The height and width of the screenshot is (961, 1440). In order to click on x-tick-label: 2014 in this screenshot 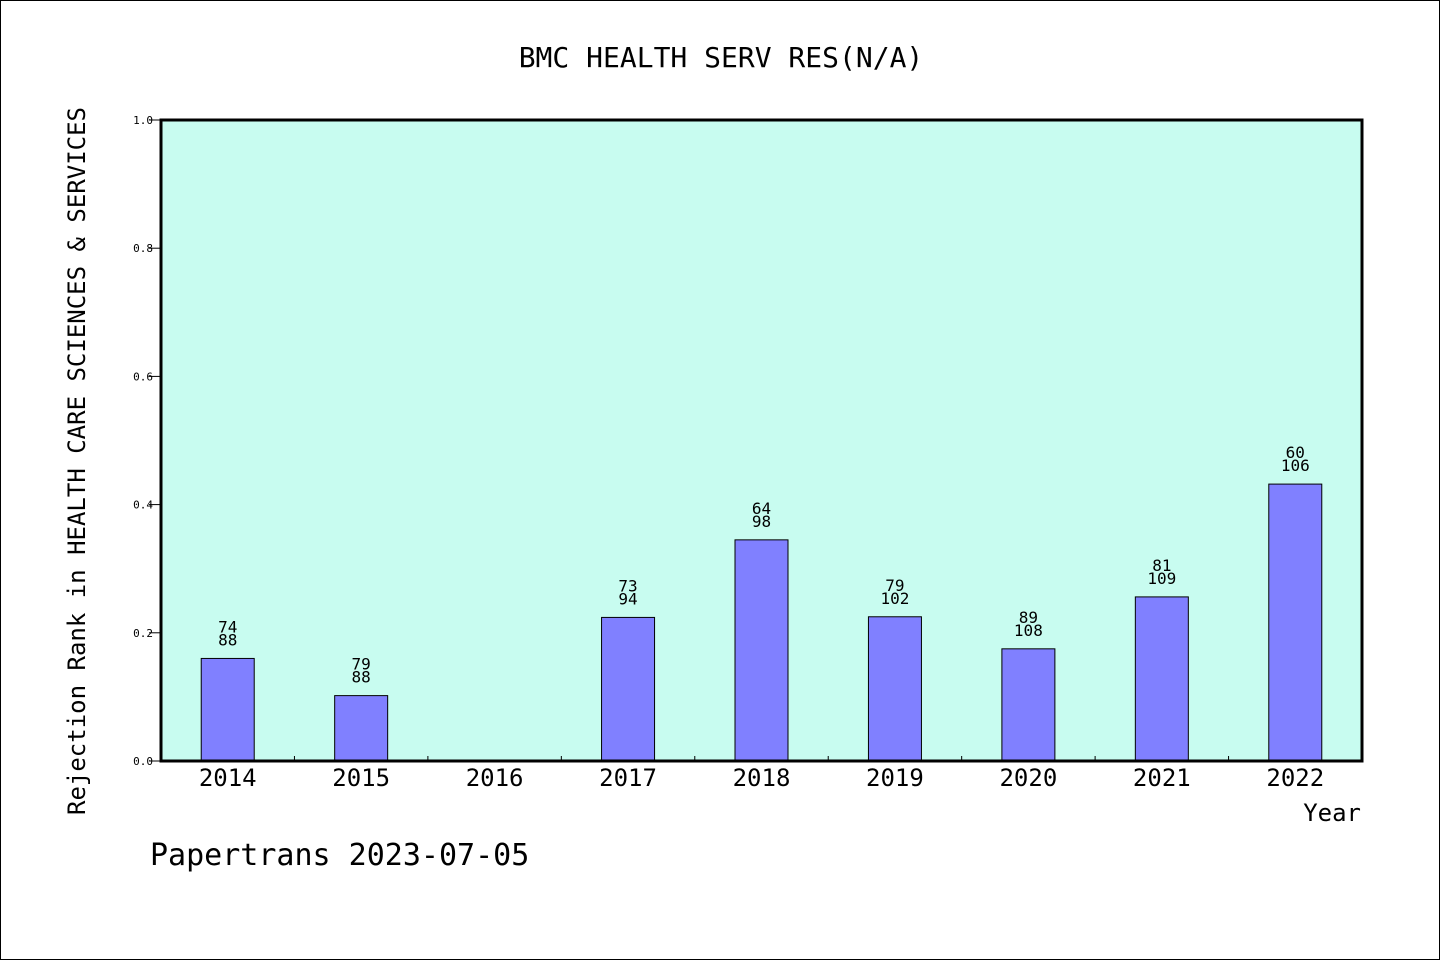, I will do `click(228, 778)`.